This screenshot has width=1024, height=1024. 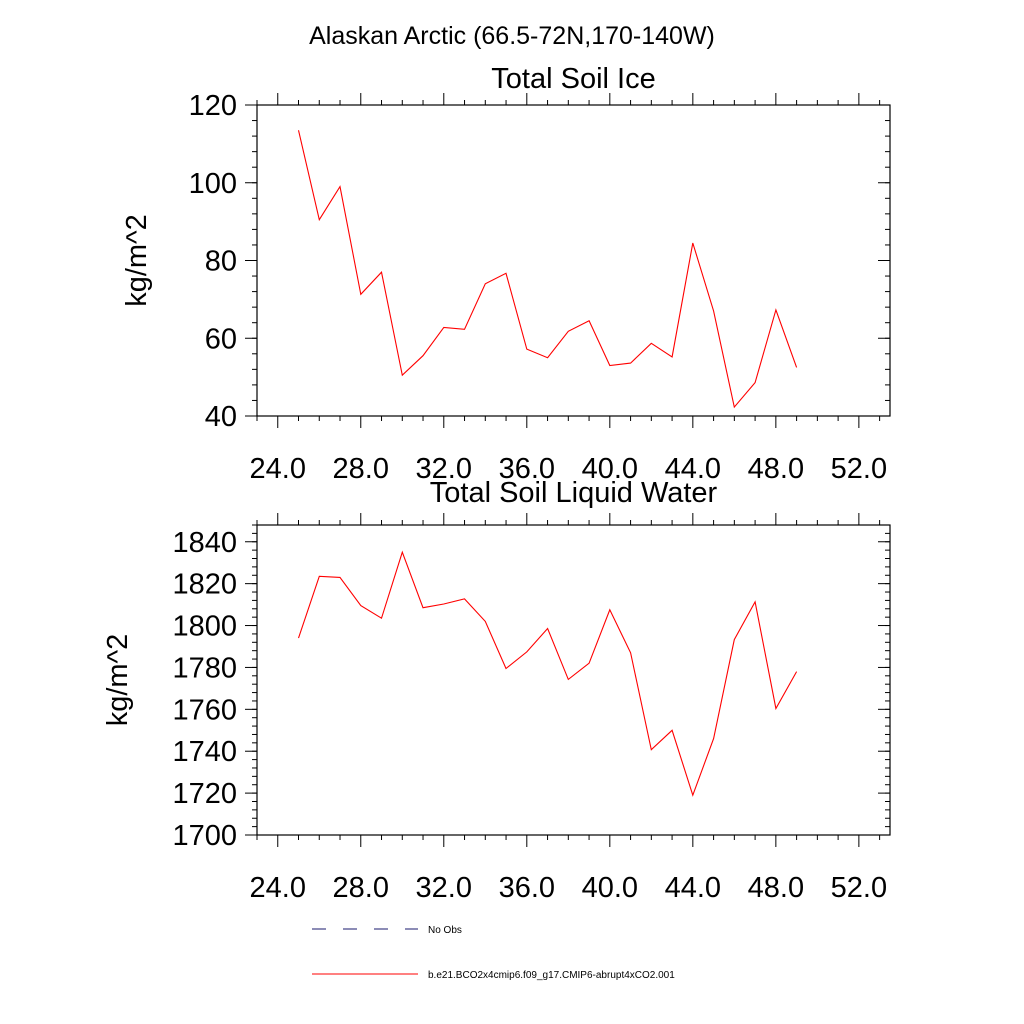 What do you see at coordinates (204, 836) in the screenshot?
I see `soil-liquid-water-y-tick-label: 1700` at bounding box center [204, 836].